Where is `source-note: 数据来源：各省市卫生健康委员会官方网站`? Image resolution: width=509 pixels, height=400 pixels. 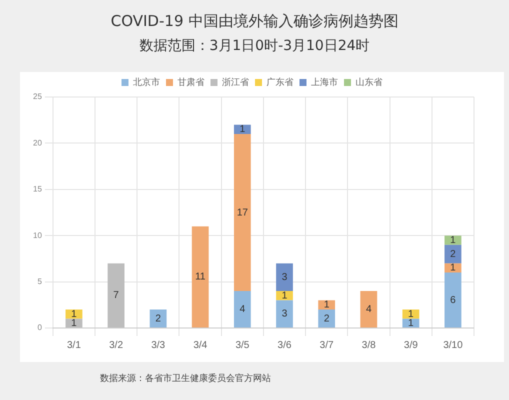 source-note: 数据来源：各省市卫生健康委员会官方网站 is located at coordinates (185, 378).